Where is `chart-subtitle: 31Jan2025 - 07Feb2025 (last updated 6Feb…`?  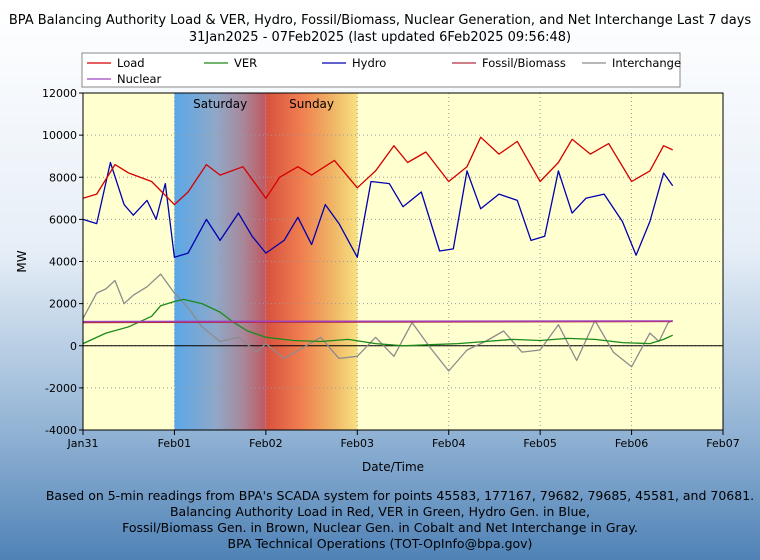
chart-subtitle: 31Jan2025 - 07Feb2025 (last updated 6Feb… is located at coordinates (380, 37).